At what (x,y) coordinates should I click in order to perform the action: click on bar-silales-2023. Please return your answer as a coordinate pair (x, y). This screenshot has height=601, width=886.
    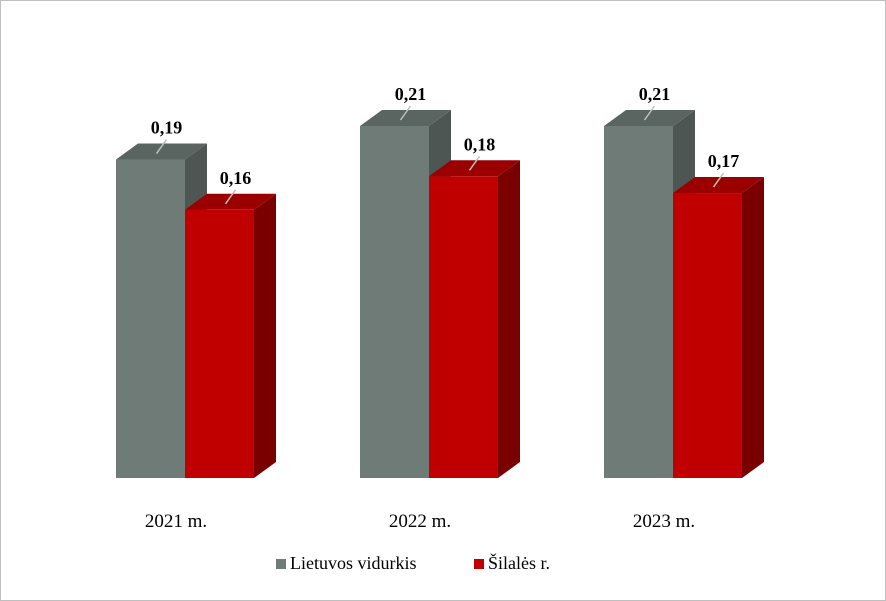
    Looking at the image, I should click on (707, 336).